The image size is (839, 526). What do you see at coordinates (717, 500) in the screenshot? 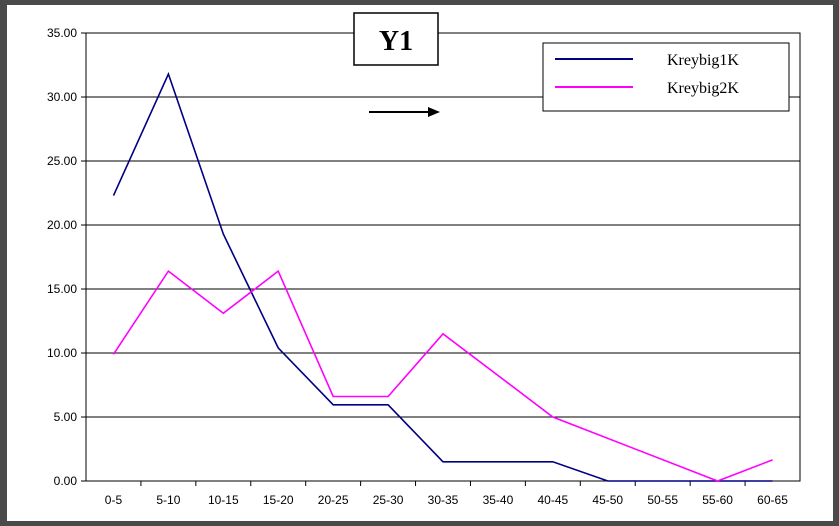
I see `x-tick-label: 55-60` at bounding box center [717, 500].